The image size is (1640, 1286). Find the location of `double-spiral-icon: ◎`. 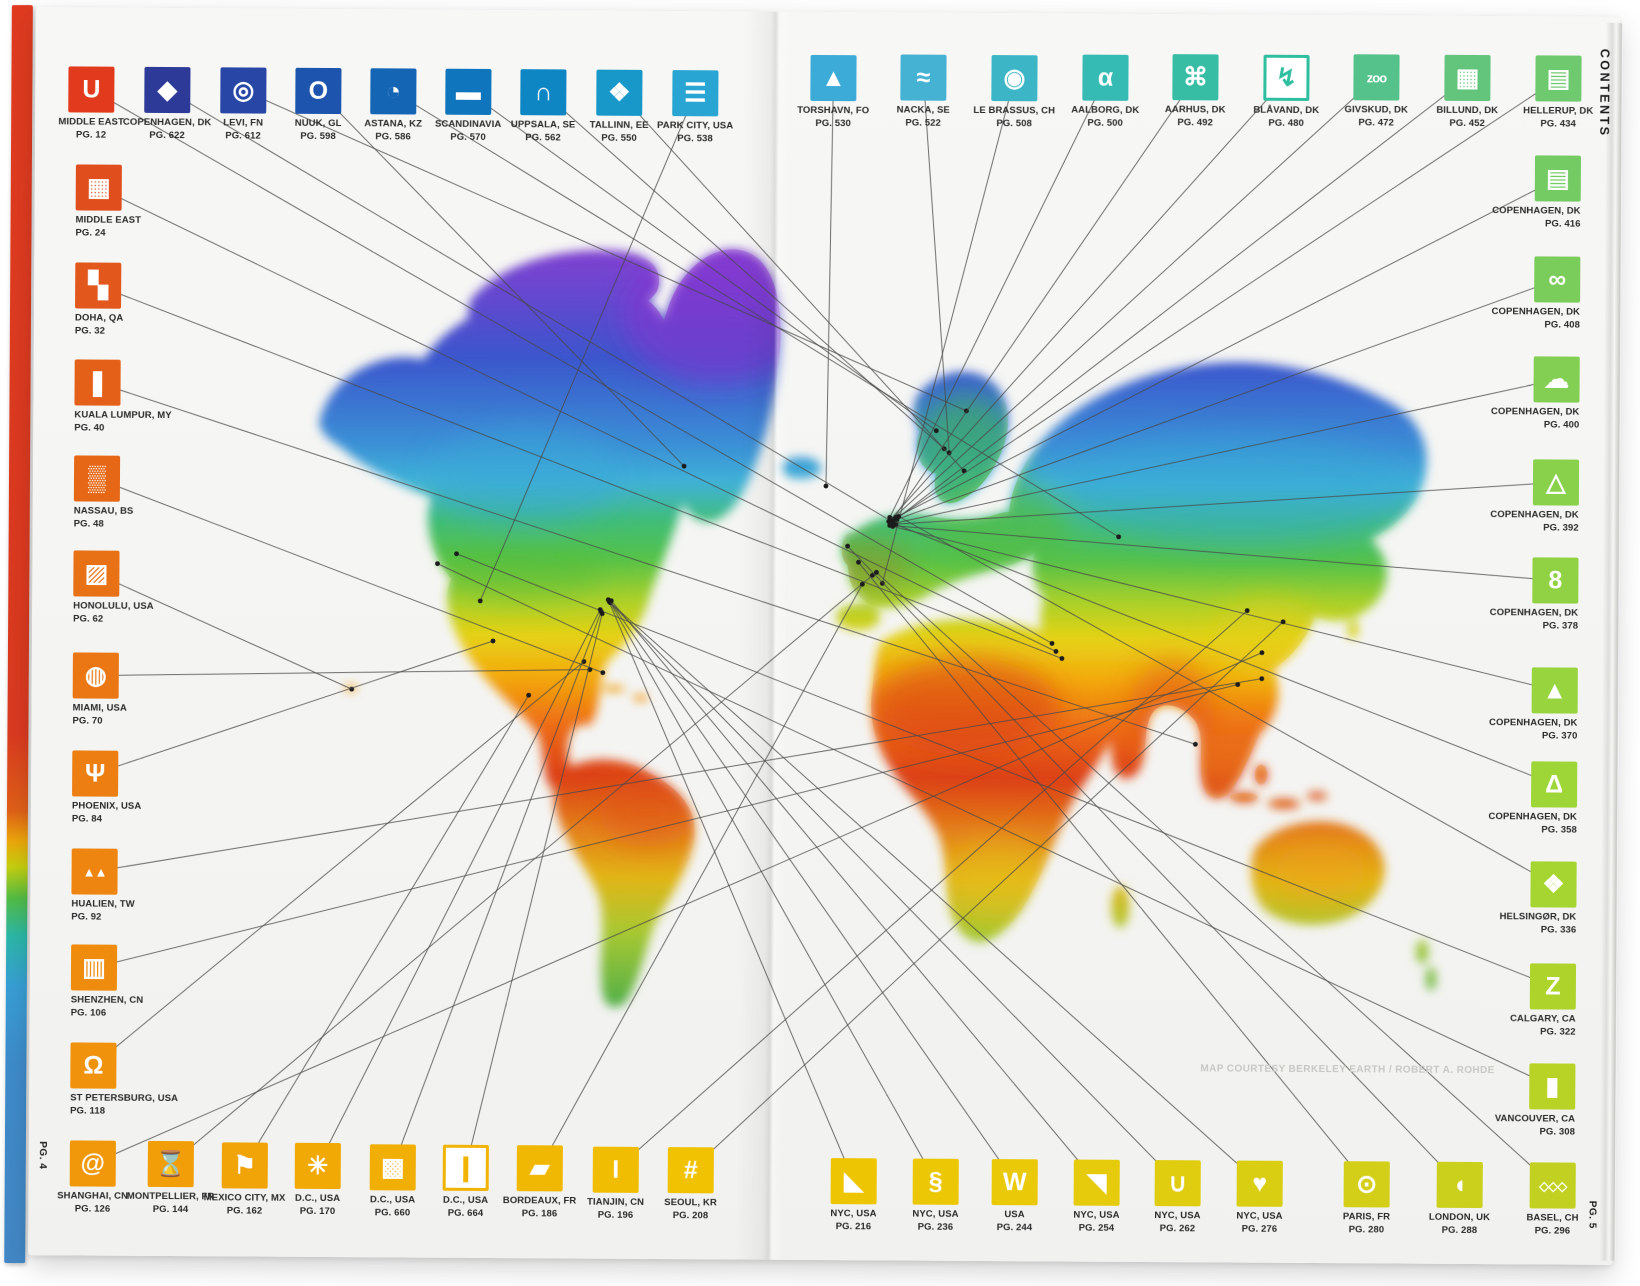

double-spiral-icon: ◎ is located at coordinates (243, 90).